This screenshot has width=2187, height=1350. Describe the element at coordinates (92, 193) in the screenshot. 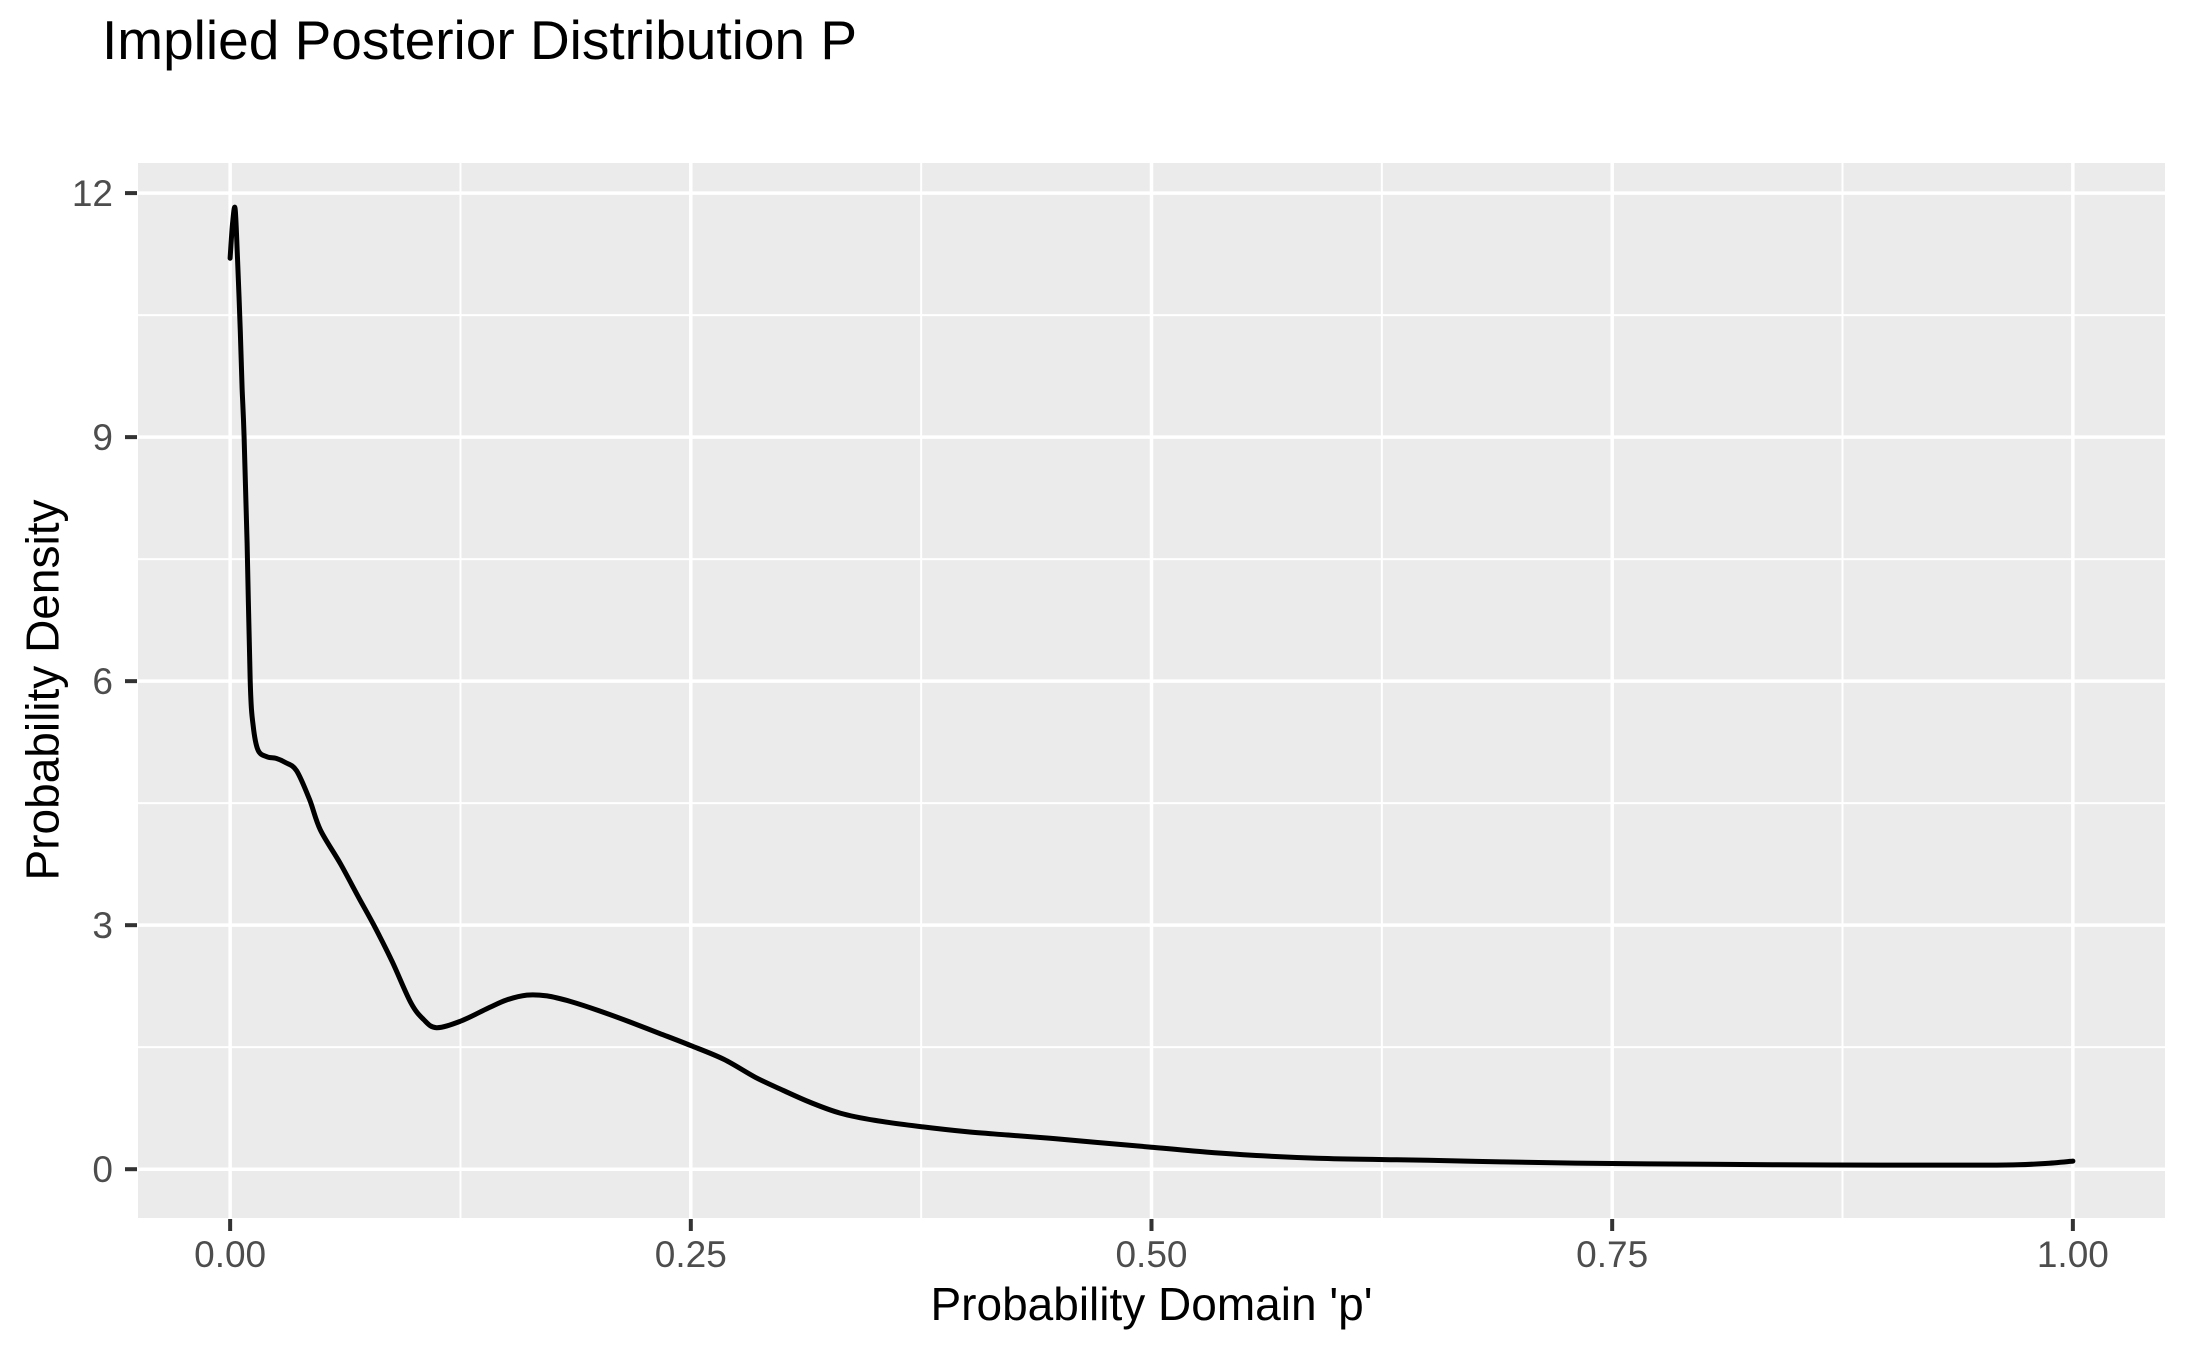

I see `y-tick-label: 12` at that location.